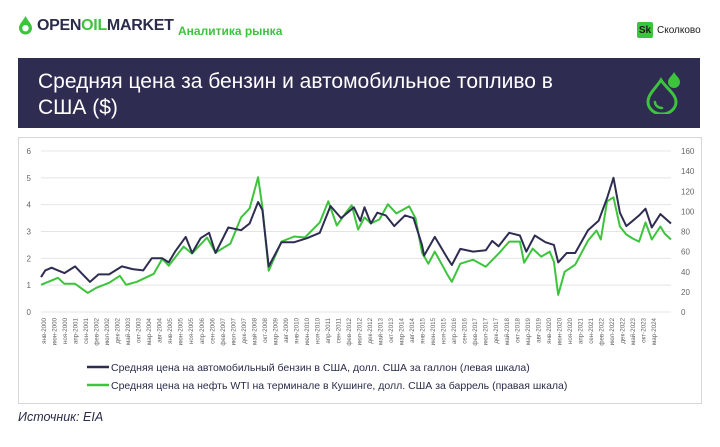 This screenshot has height=447, width=720. I want to click on x-axis-tick-label: окт-2018, so click(517, 329).